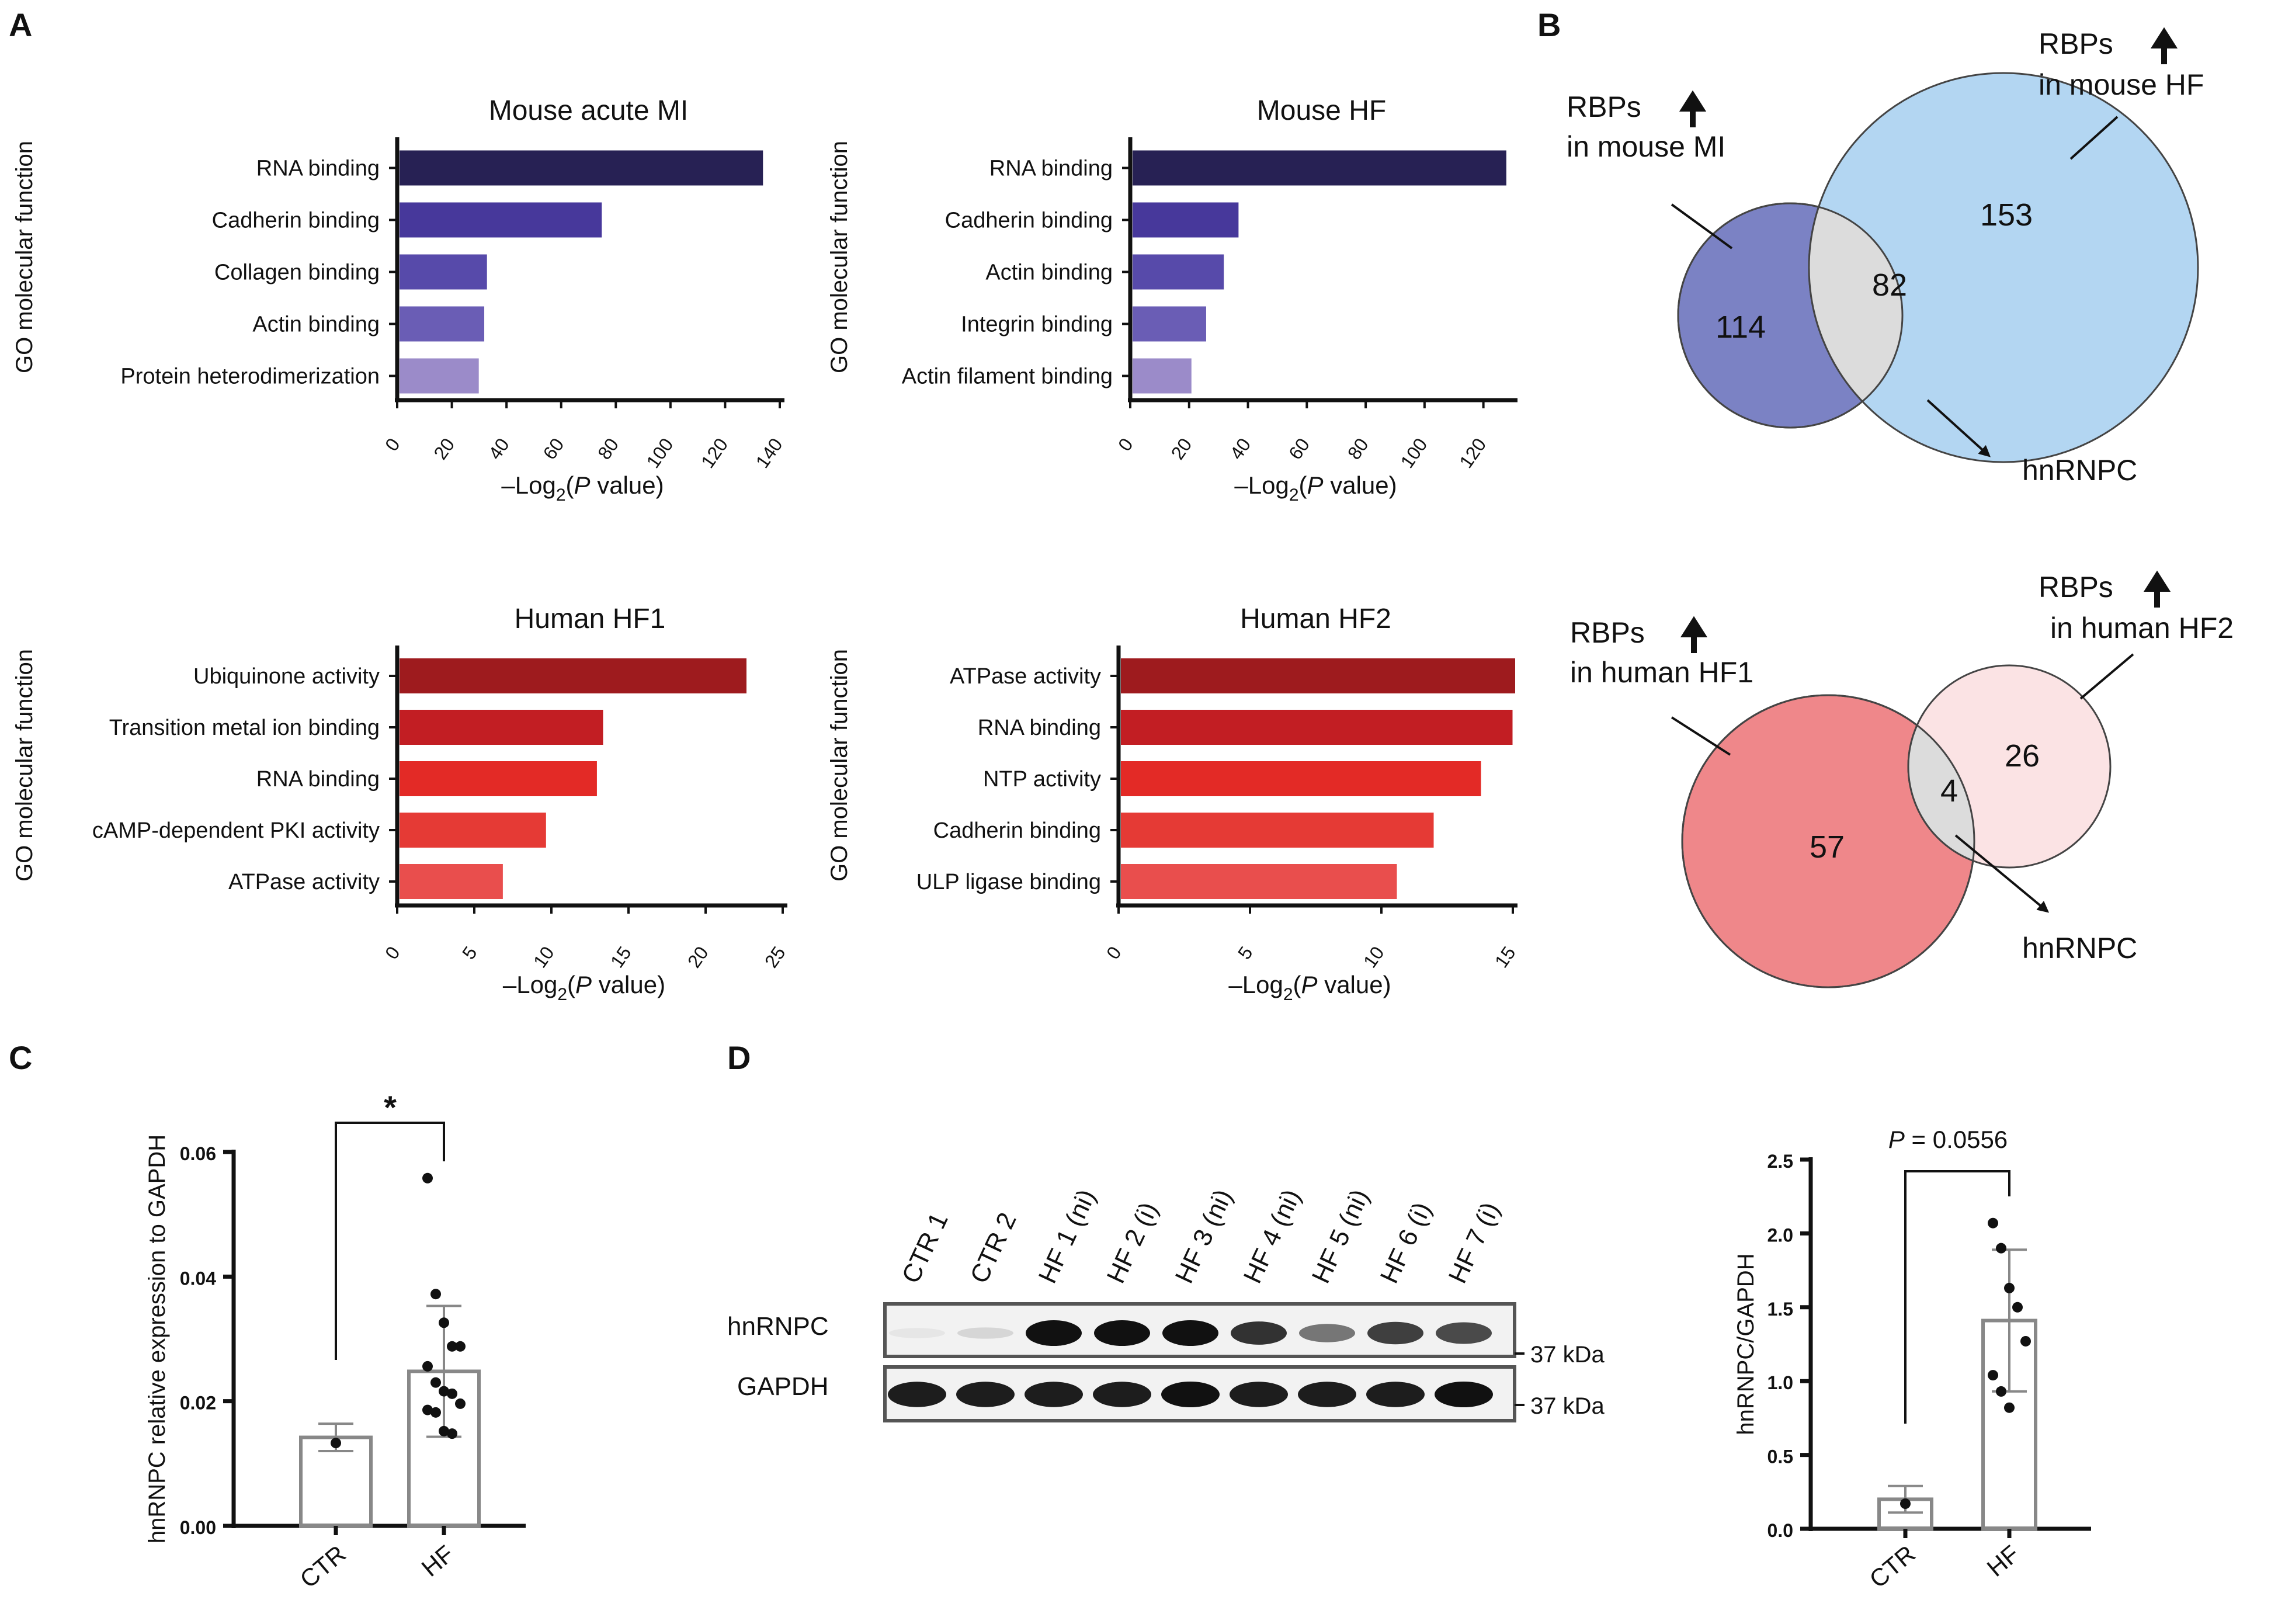 This screenshot has width=2278, height=1624. Describe the element at coordinates (236, 831) in the screenshot. I see `category-label: cAMP-dependent PKI activity` at that location.